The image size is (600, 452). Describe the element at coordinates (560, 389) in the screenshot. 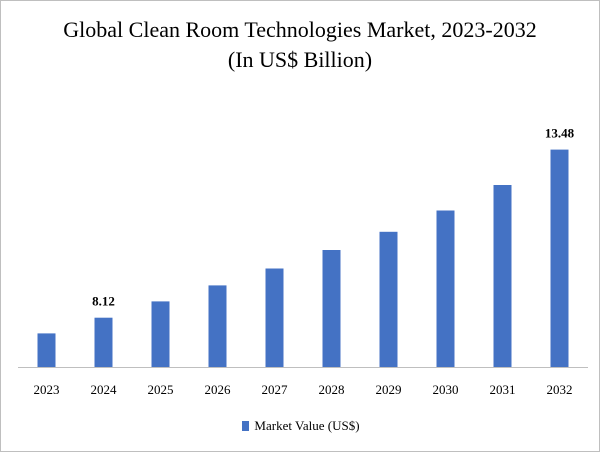

I see `x-tick-label-2032: 2032` at that location.